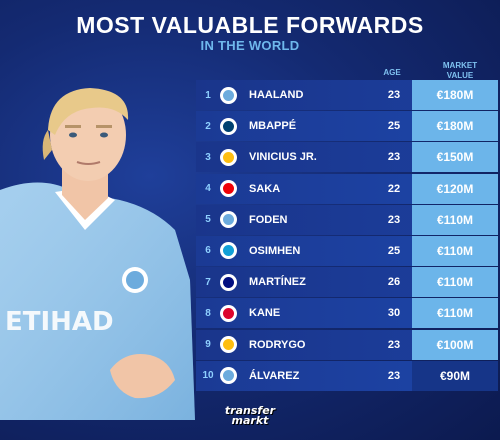  I want to click on transfermarkt-logo: transfer markt, so click(250, 417).